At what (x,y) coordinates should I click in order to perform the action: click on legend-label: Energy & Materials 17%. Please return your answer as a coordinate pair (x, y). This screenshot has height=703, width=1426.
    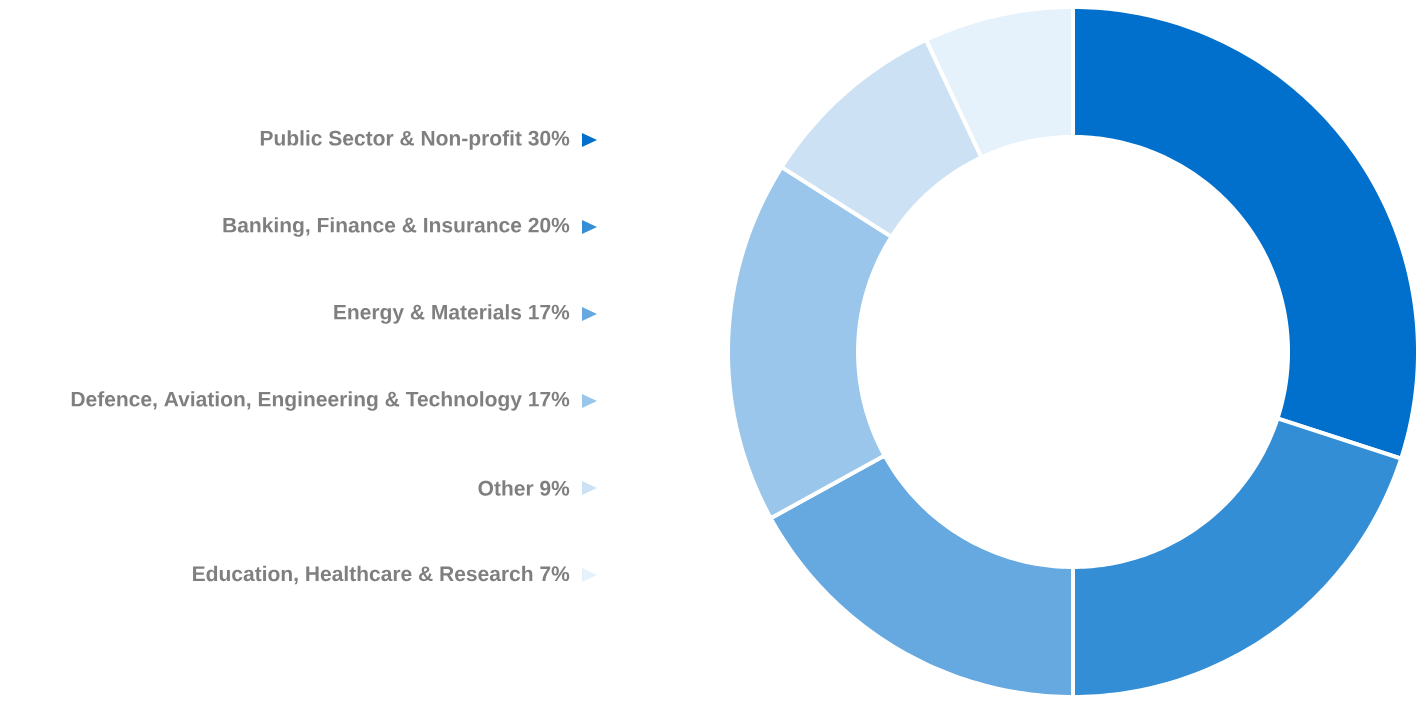
    Looking at the image, I should click on (452, 314).